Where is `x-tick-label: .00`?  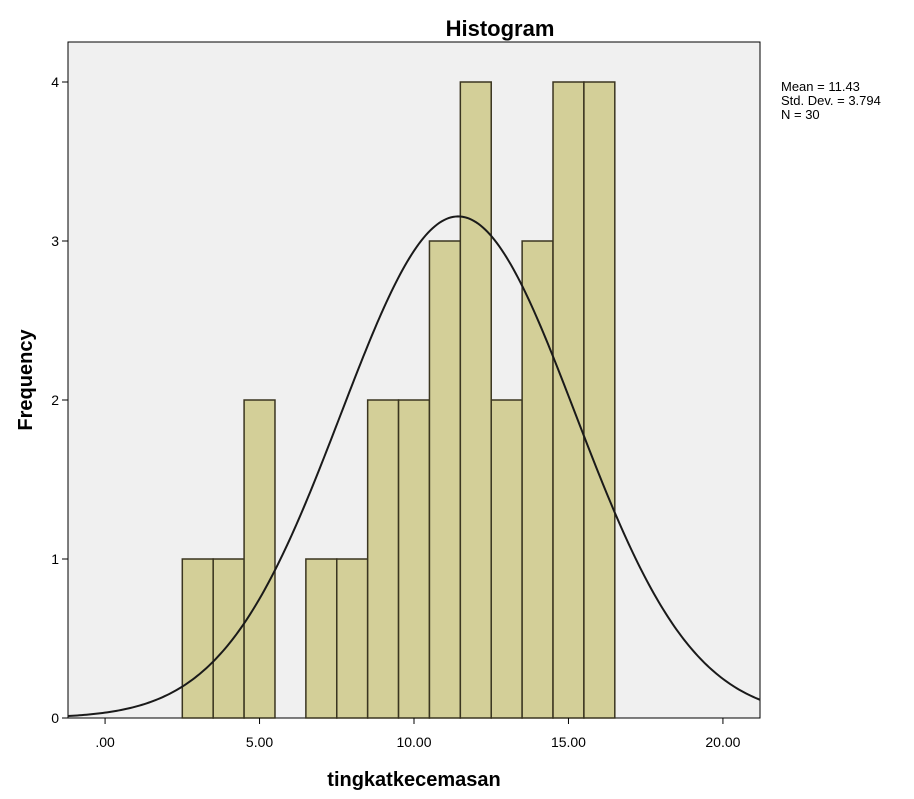 x-tick-label: .00 is located at coordinates (105, 742).